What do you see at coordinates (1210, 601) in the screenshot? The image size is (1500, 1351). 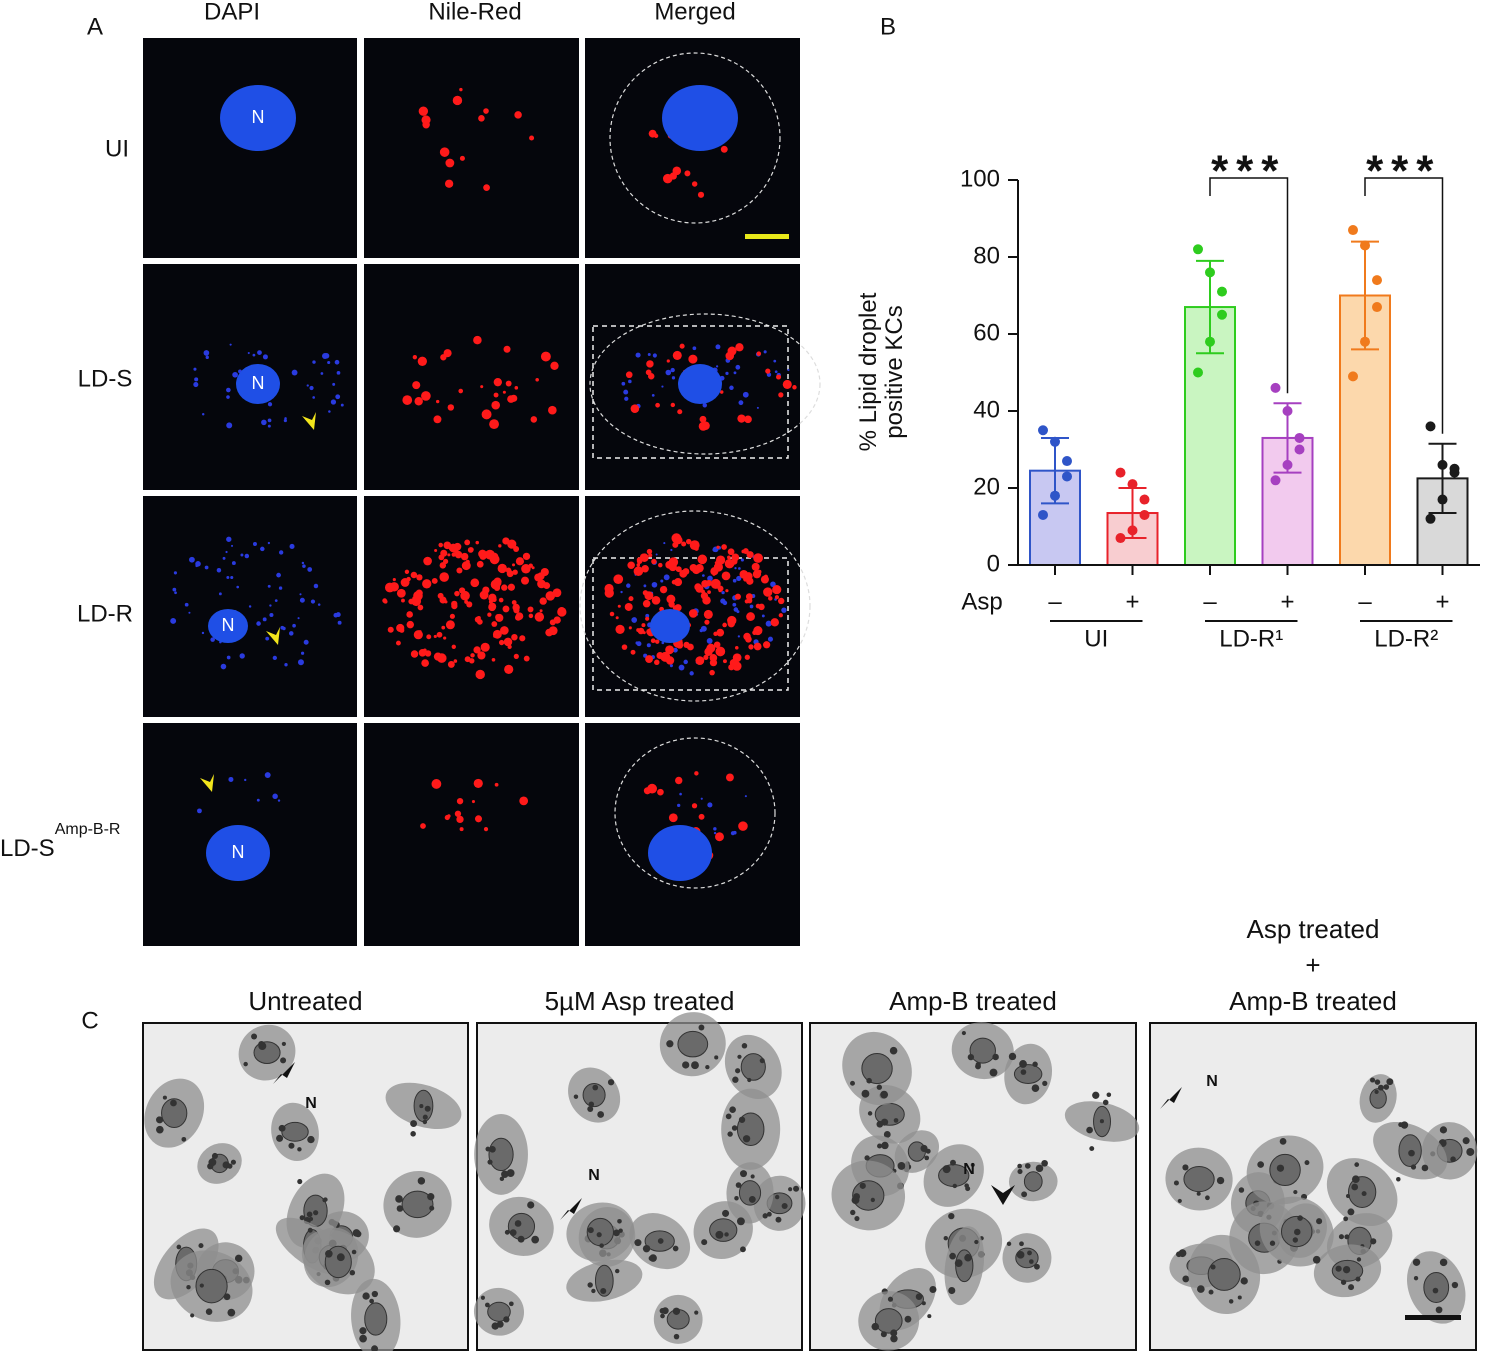 I see `factor-level: –` at bounding box center [1210, 601].